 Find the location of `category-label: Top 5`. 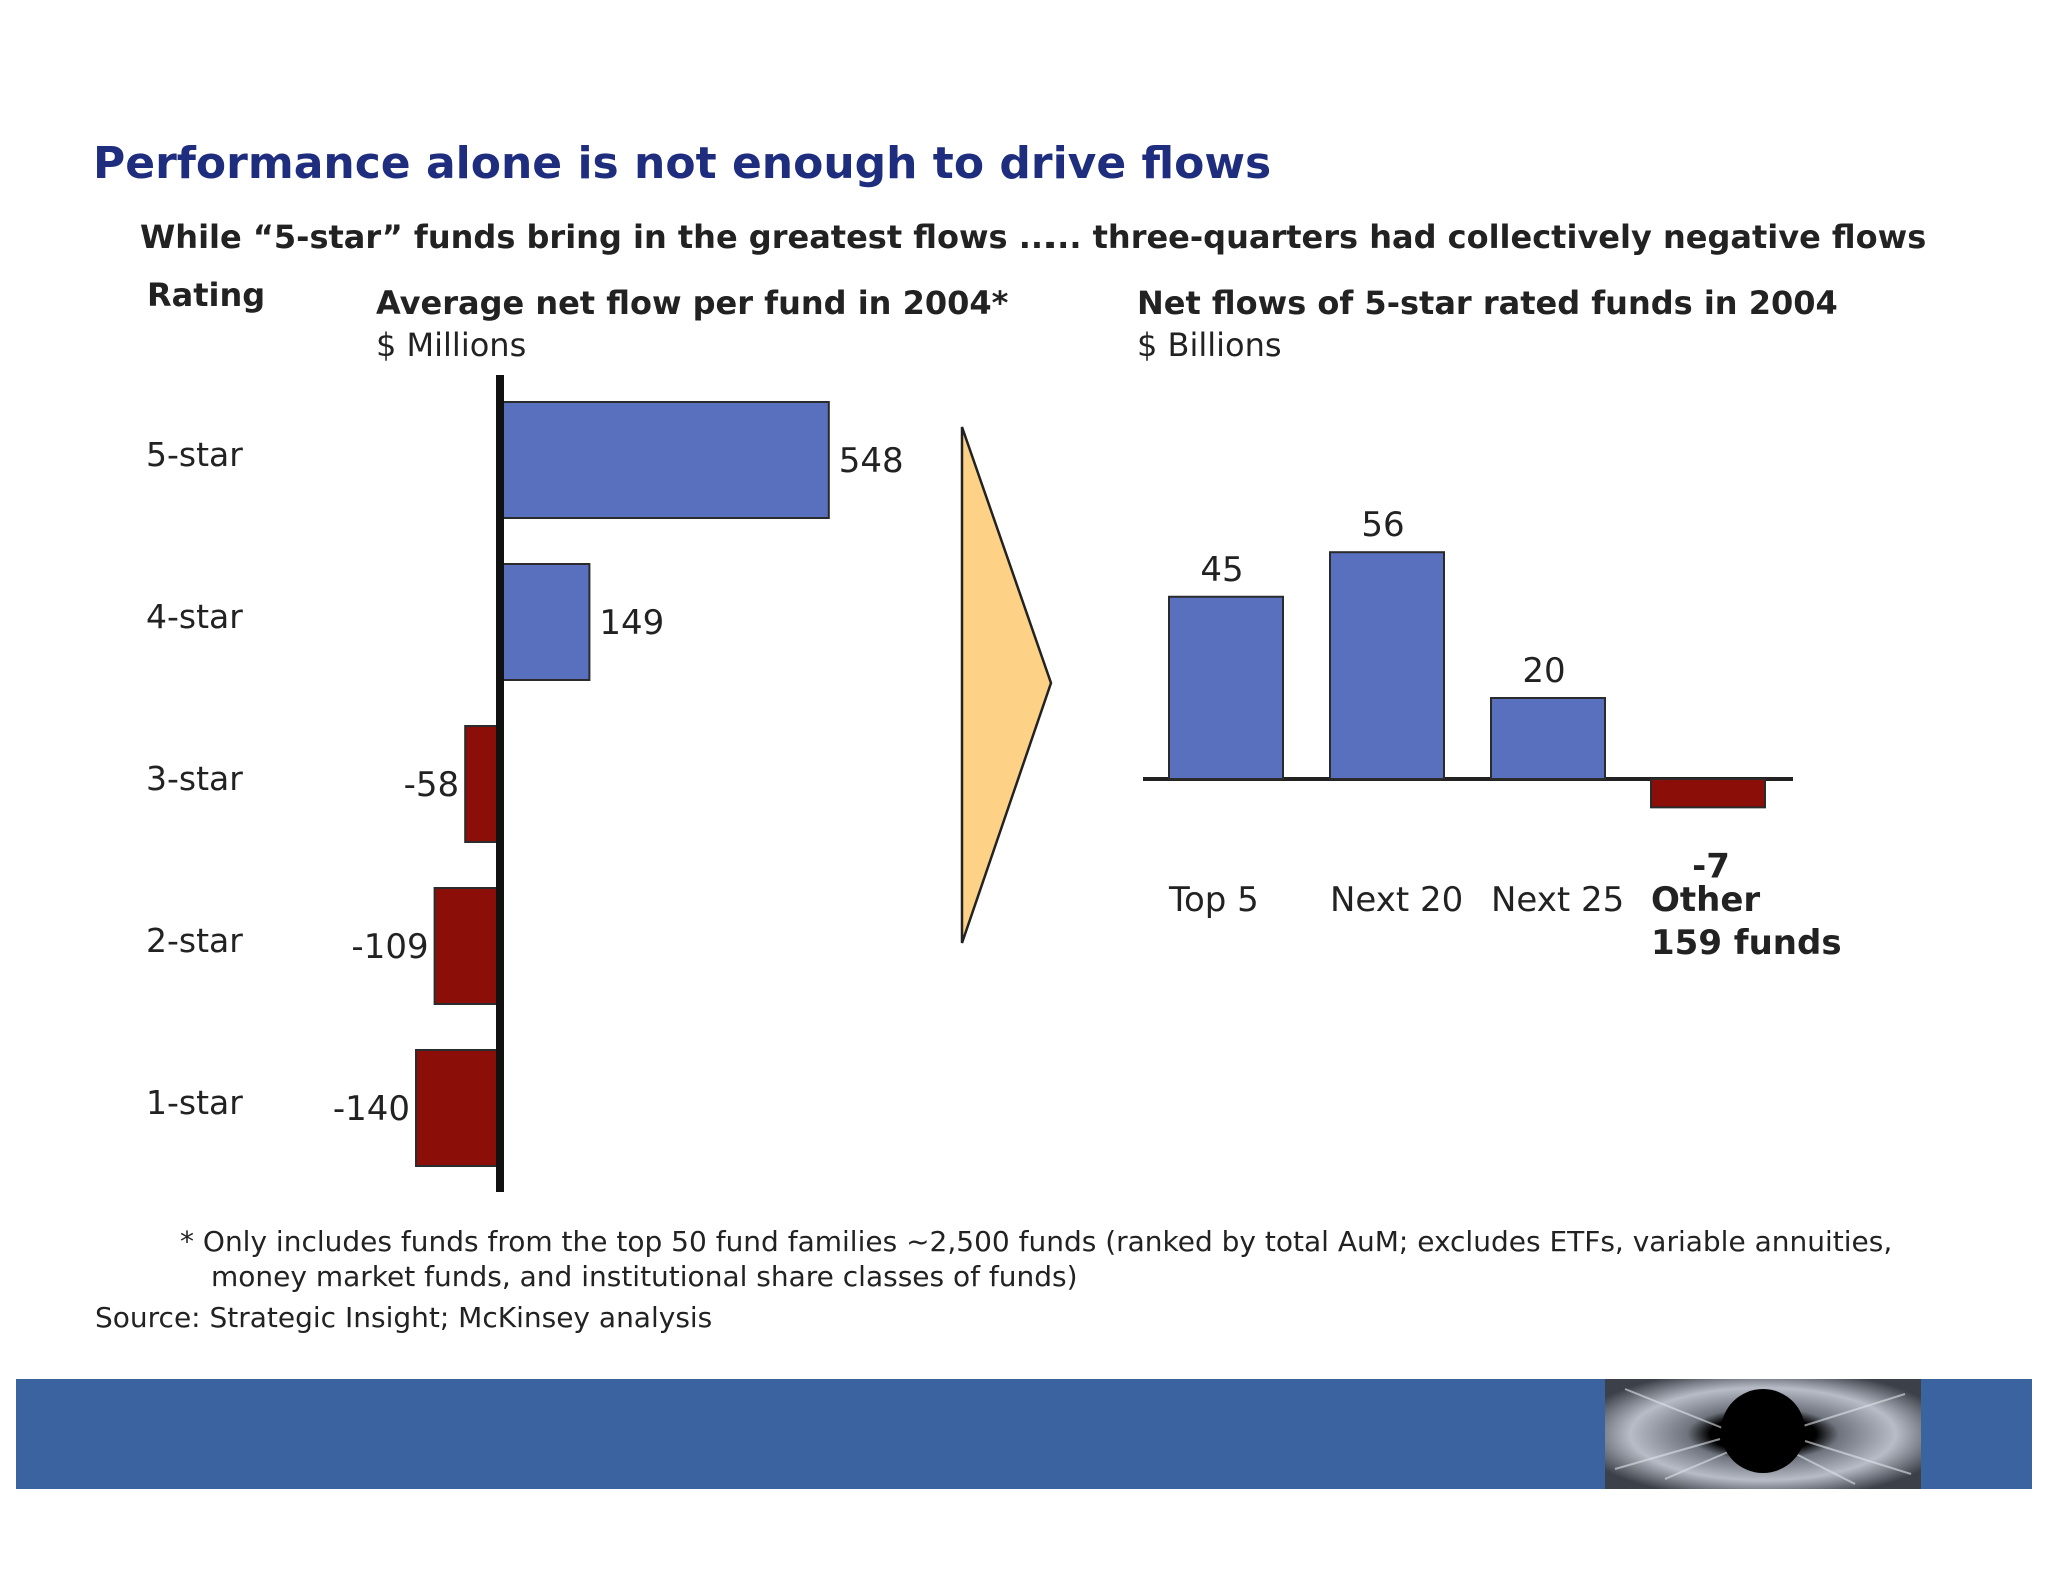

category-label: Top 5 is located at coordinates (1213, 900).